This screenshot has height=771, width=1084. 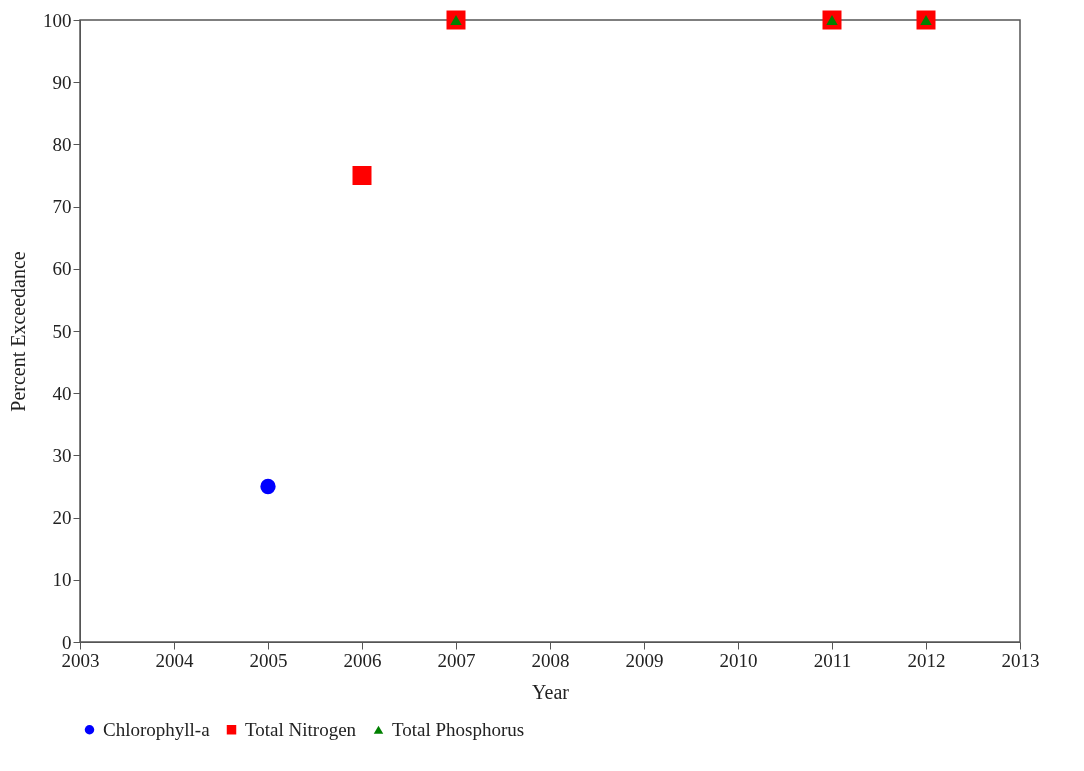 I want to click on y-tick-label: 10, so click(x=62, y=580).